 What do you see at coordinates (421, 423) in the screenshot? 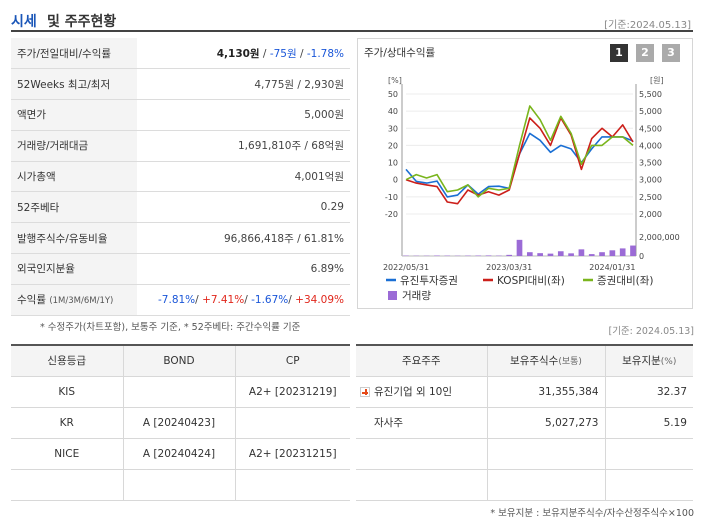
I see `shareholder-name: 자사주` at bounding box center [421, 423].